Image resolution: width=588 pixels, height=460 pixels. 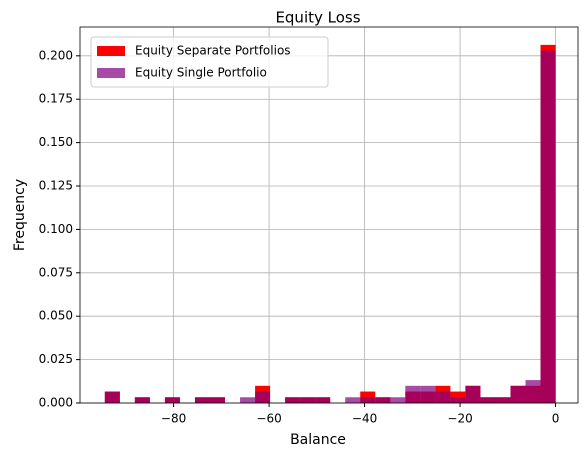 What do you see at coordinates (56, 186) in the screenshot?
I see `y-tick-label: 0.125` at bounding box center [56, 186].